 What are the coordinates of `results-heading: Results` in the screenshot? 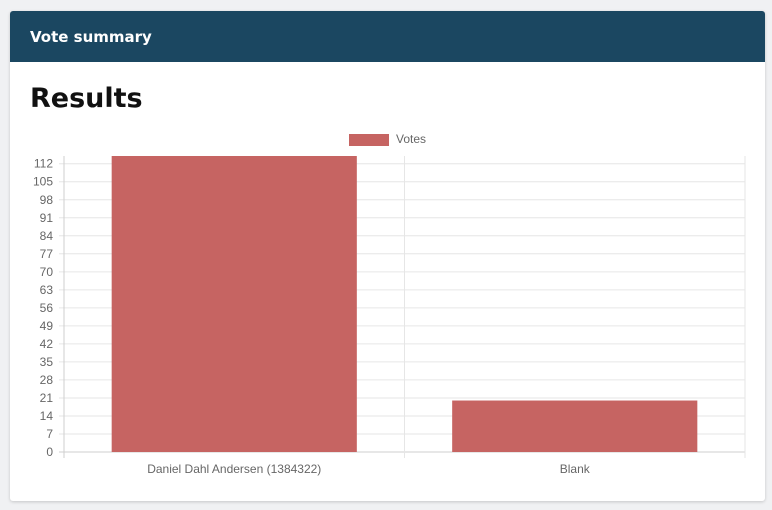 It's located at (86, 98).